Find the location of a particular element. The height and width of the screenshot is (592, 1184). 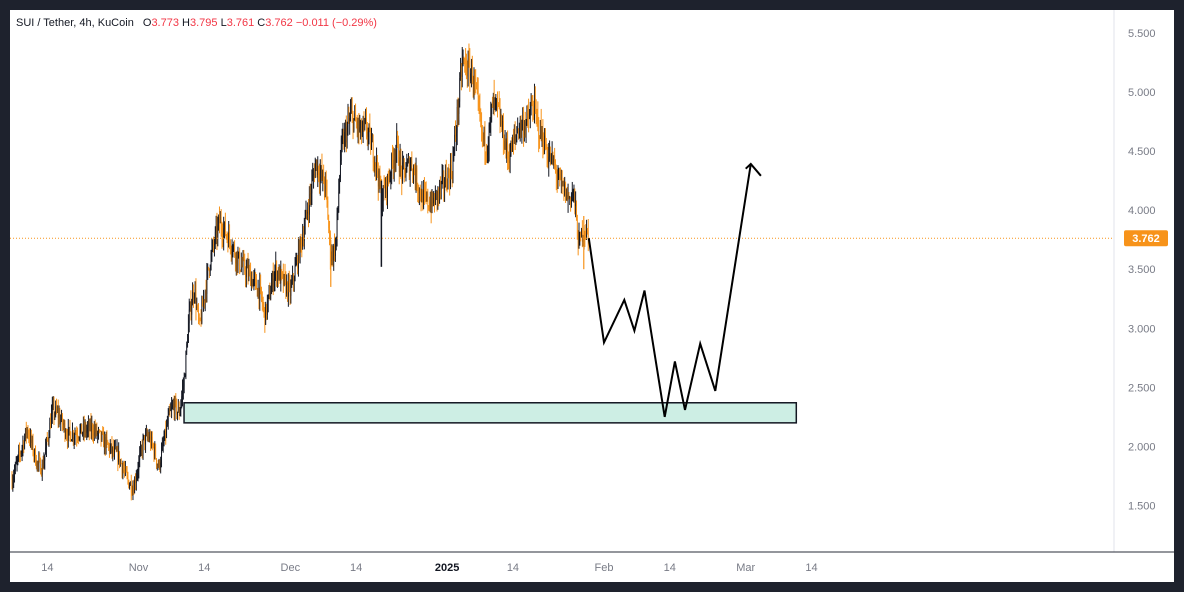

time-tick-label: 14 is located at coordinates (513, 568).